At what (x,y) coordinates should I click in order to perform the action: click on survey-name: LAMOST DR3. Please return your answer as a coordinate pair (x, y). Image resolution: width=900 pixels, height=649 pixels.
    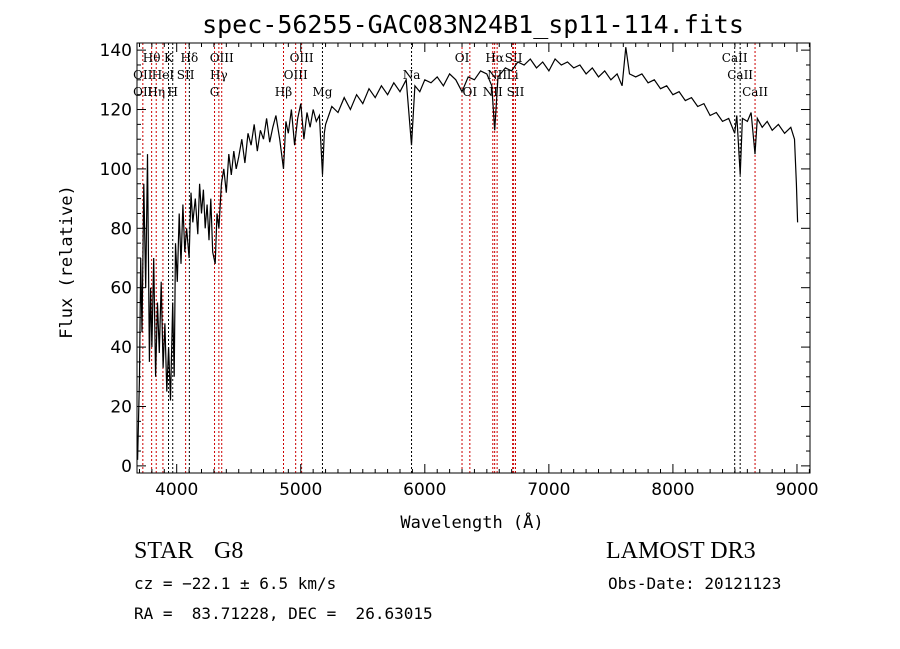
    Looking at the image, I should click on (681, 551).